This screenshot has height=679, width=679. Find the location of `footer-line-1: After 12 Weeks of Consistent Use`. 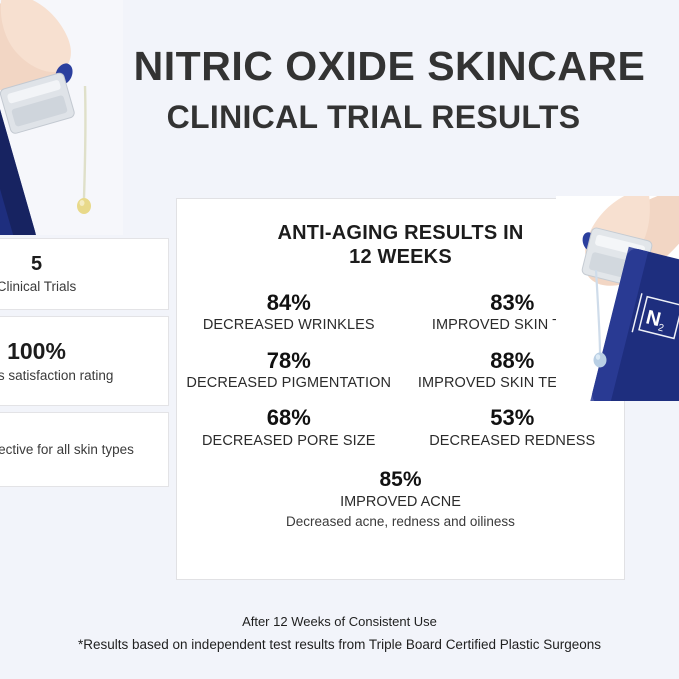

footer-line-1: After 12 Weeks of Consistent Use is located at coordinates (339, 621).